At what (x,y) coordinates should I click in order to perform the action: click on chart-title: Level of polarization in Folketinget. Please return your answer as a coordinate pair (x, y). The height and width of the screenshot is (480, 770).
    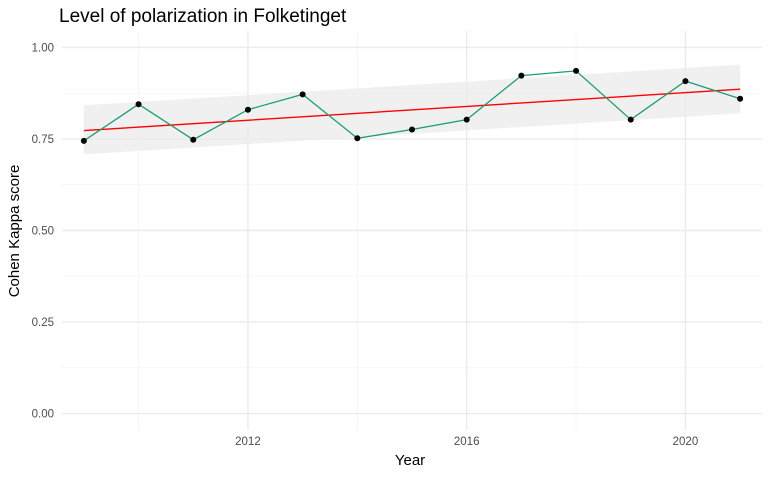
    Looking at the image, I should click on (203, 16).